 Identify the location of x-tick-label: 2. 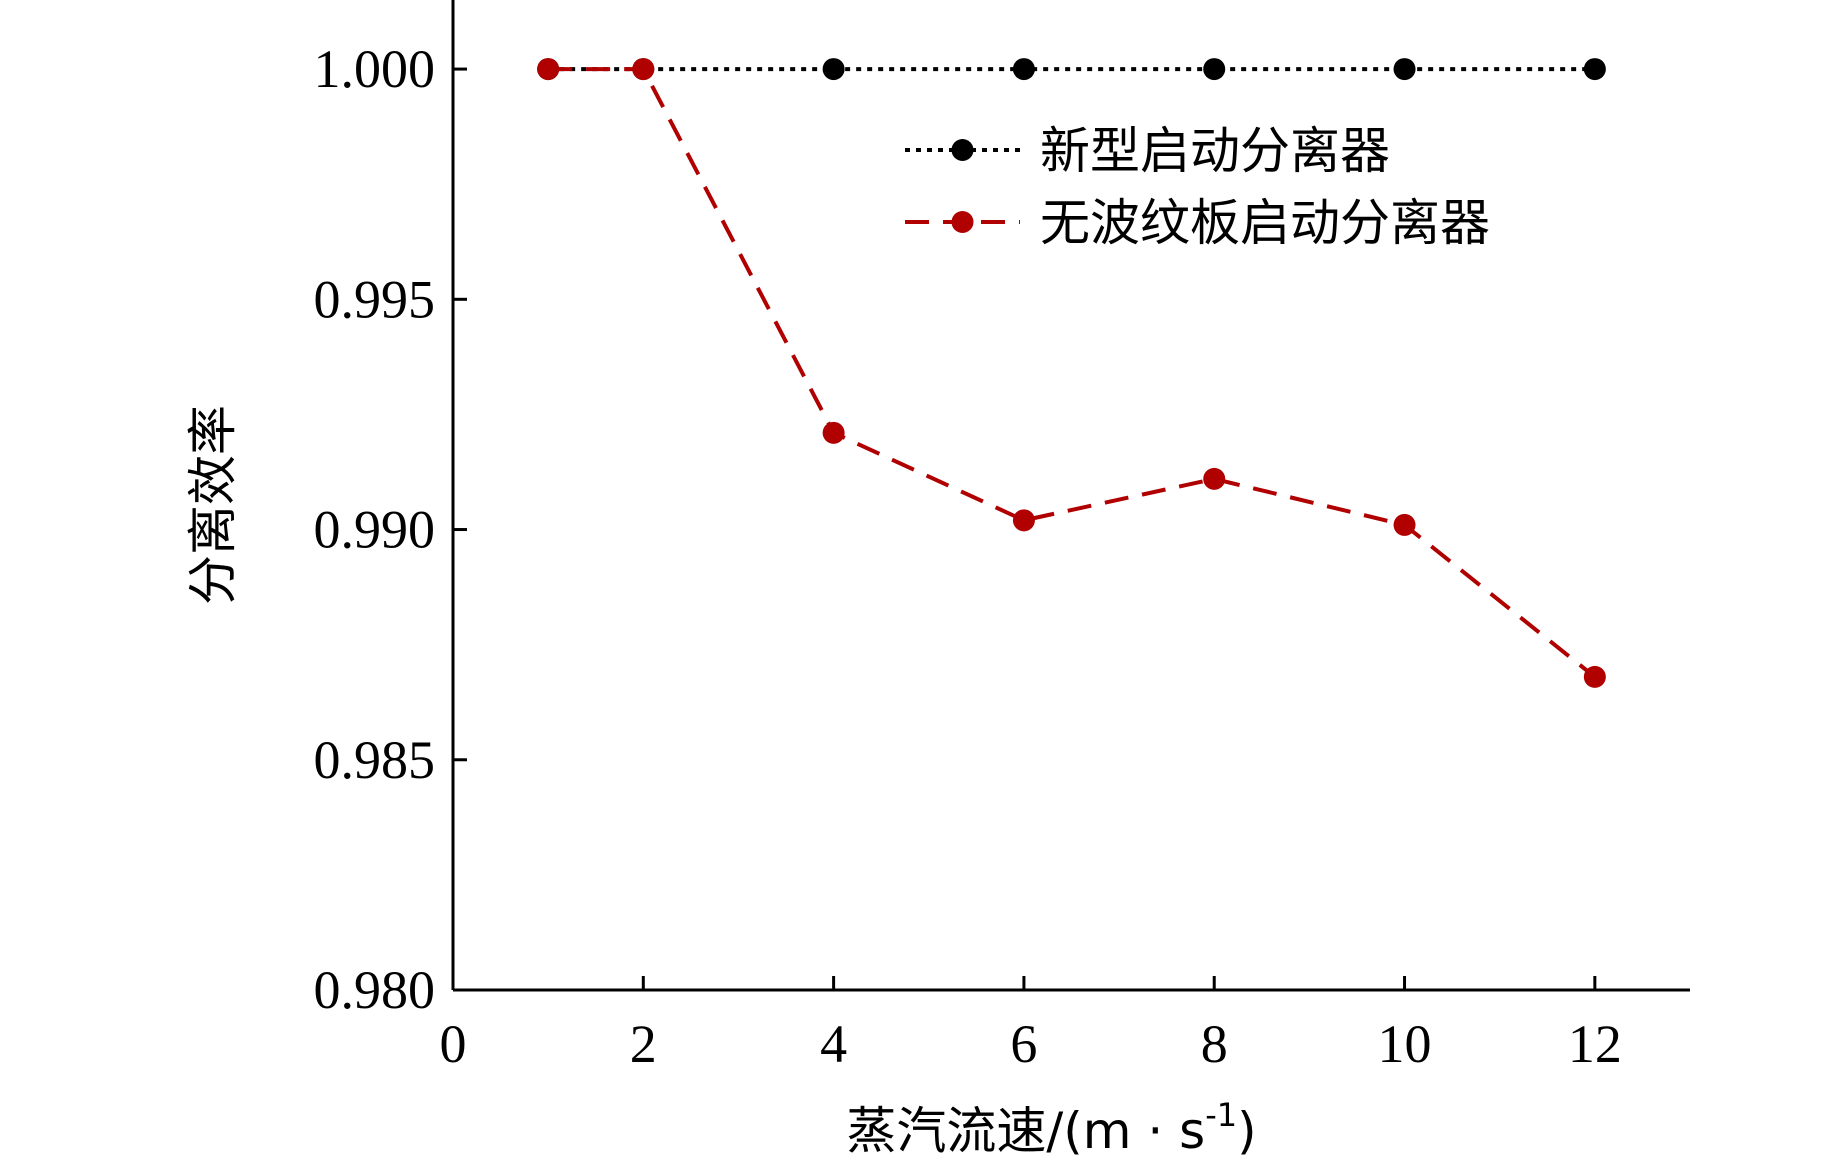
(643, 1044).